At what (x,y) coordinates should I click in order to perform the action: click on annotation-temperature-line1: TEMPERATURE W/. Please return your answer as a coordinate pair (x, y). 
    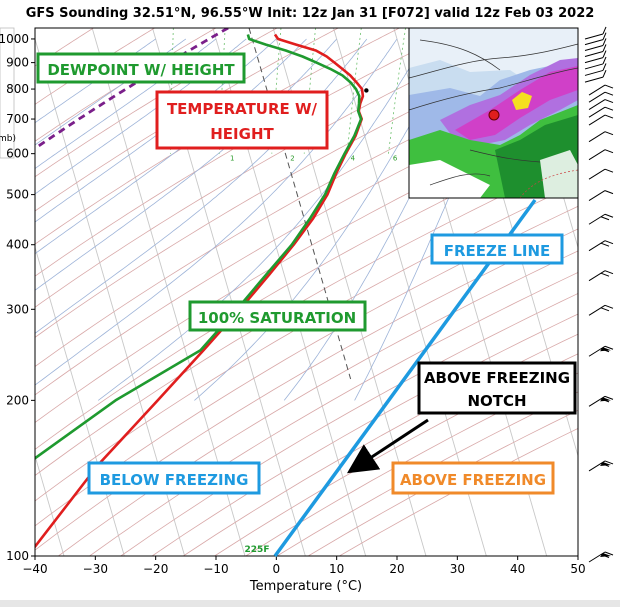
    Looking at the image, I should click on (242, 109).